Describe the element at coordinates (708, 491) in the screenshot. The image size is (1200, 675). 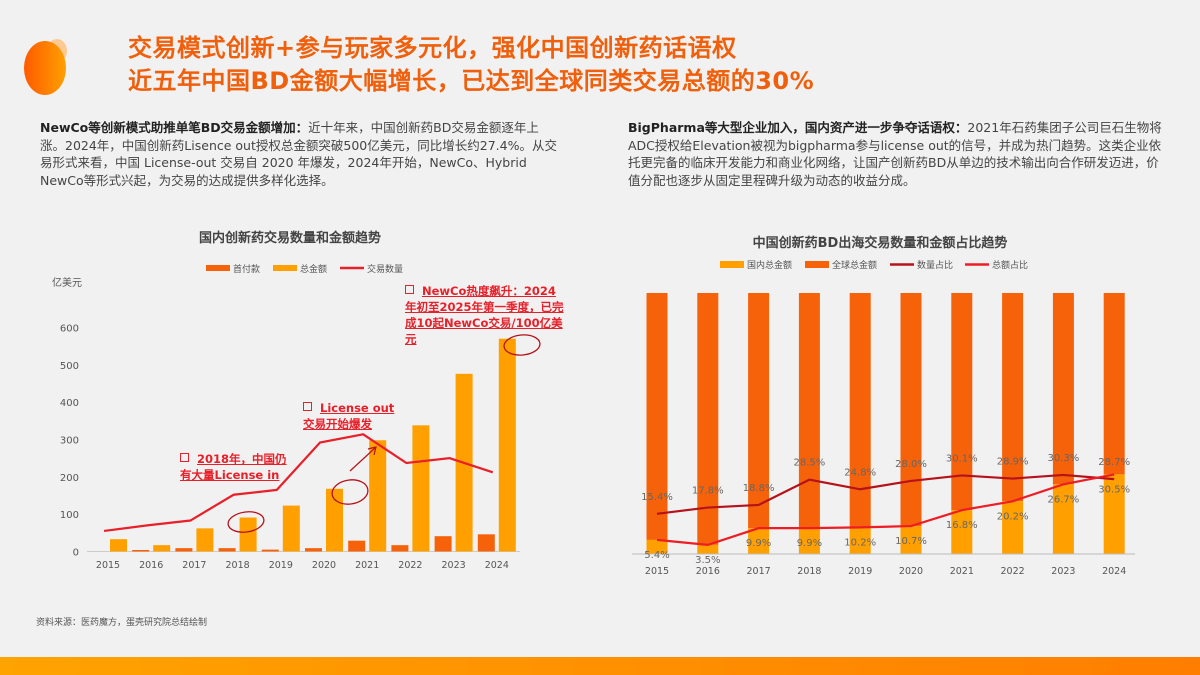
I see `data-label-count-share: 17.8%` at that location.